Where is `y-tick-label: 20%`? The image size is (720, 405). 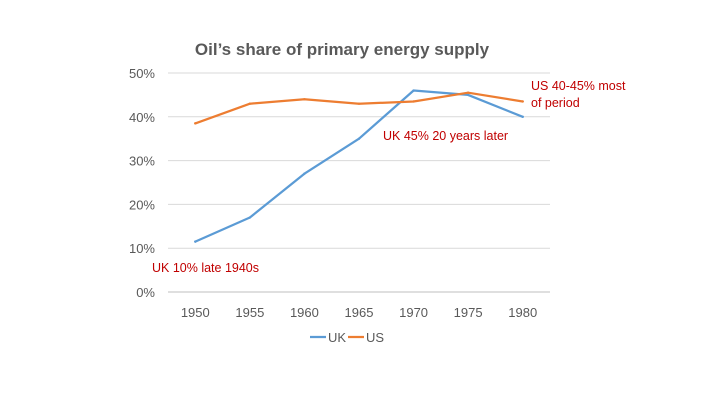 y-tick-label: 20% is located at coordinates (142, 204).